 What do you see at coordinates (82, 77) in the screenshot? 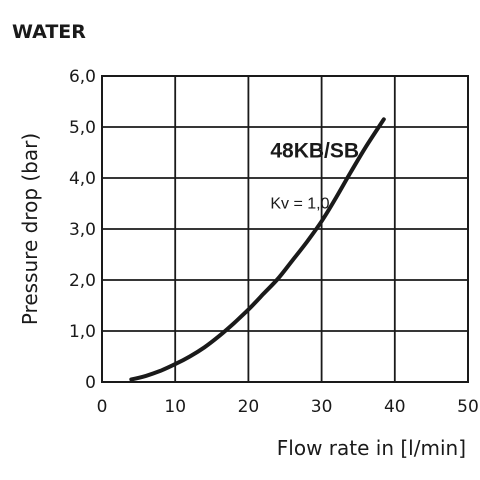
I see `y-tick-label: 6,0` at bounding box center [82, 77].